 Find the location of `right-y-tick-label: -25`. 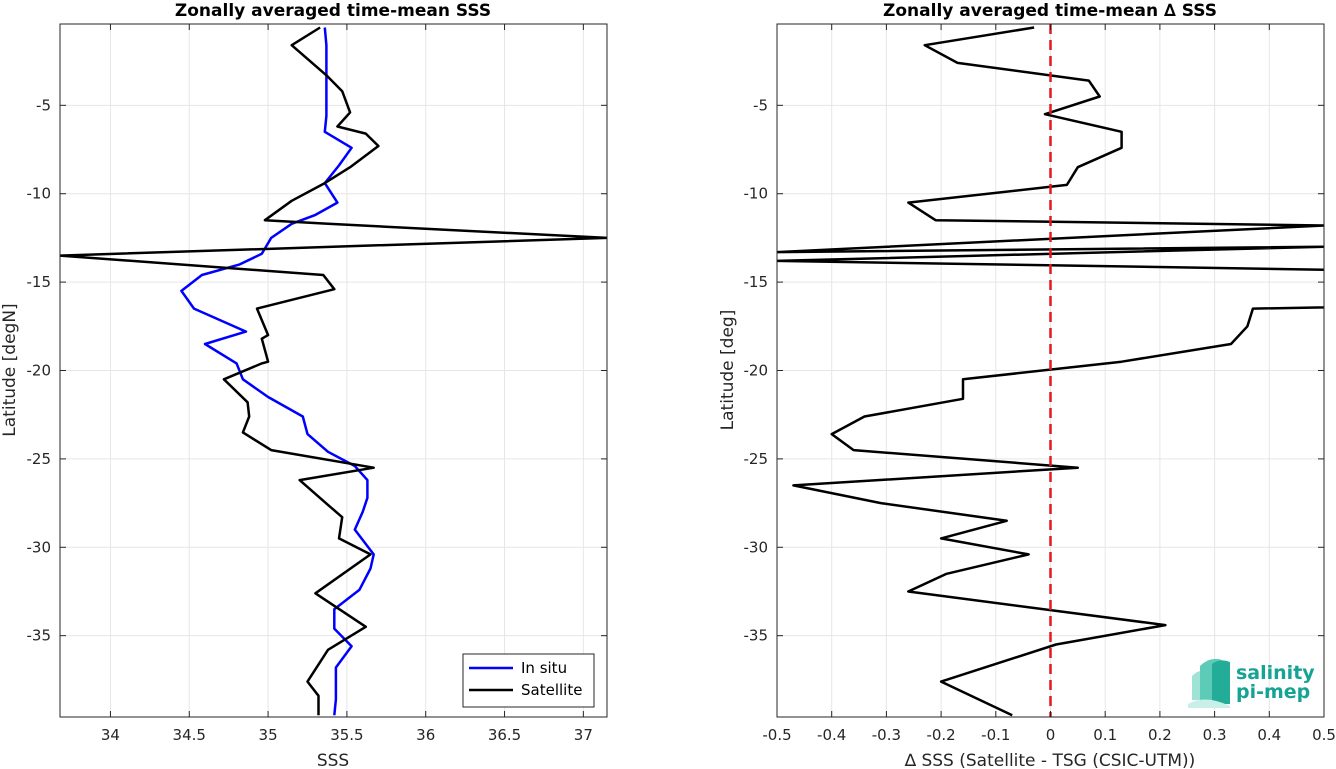

right-y-tick-label: -25 is located at coordinates (756, 459).